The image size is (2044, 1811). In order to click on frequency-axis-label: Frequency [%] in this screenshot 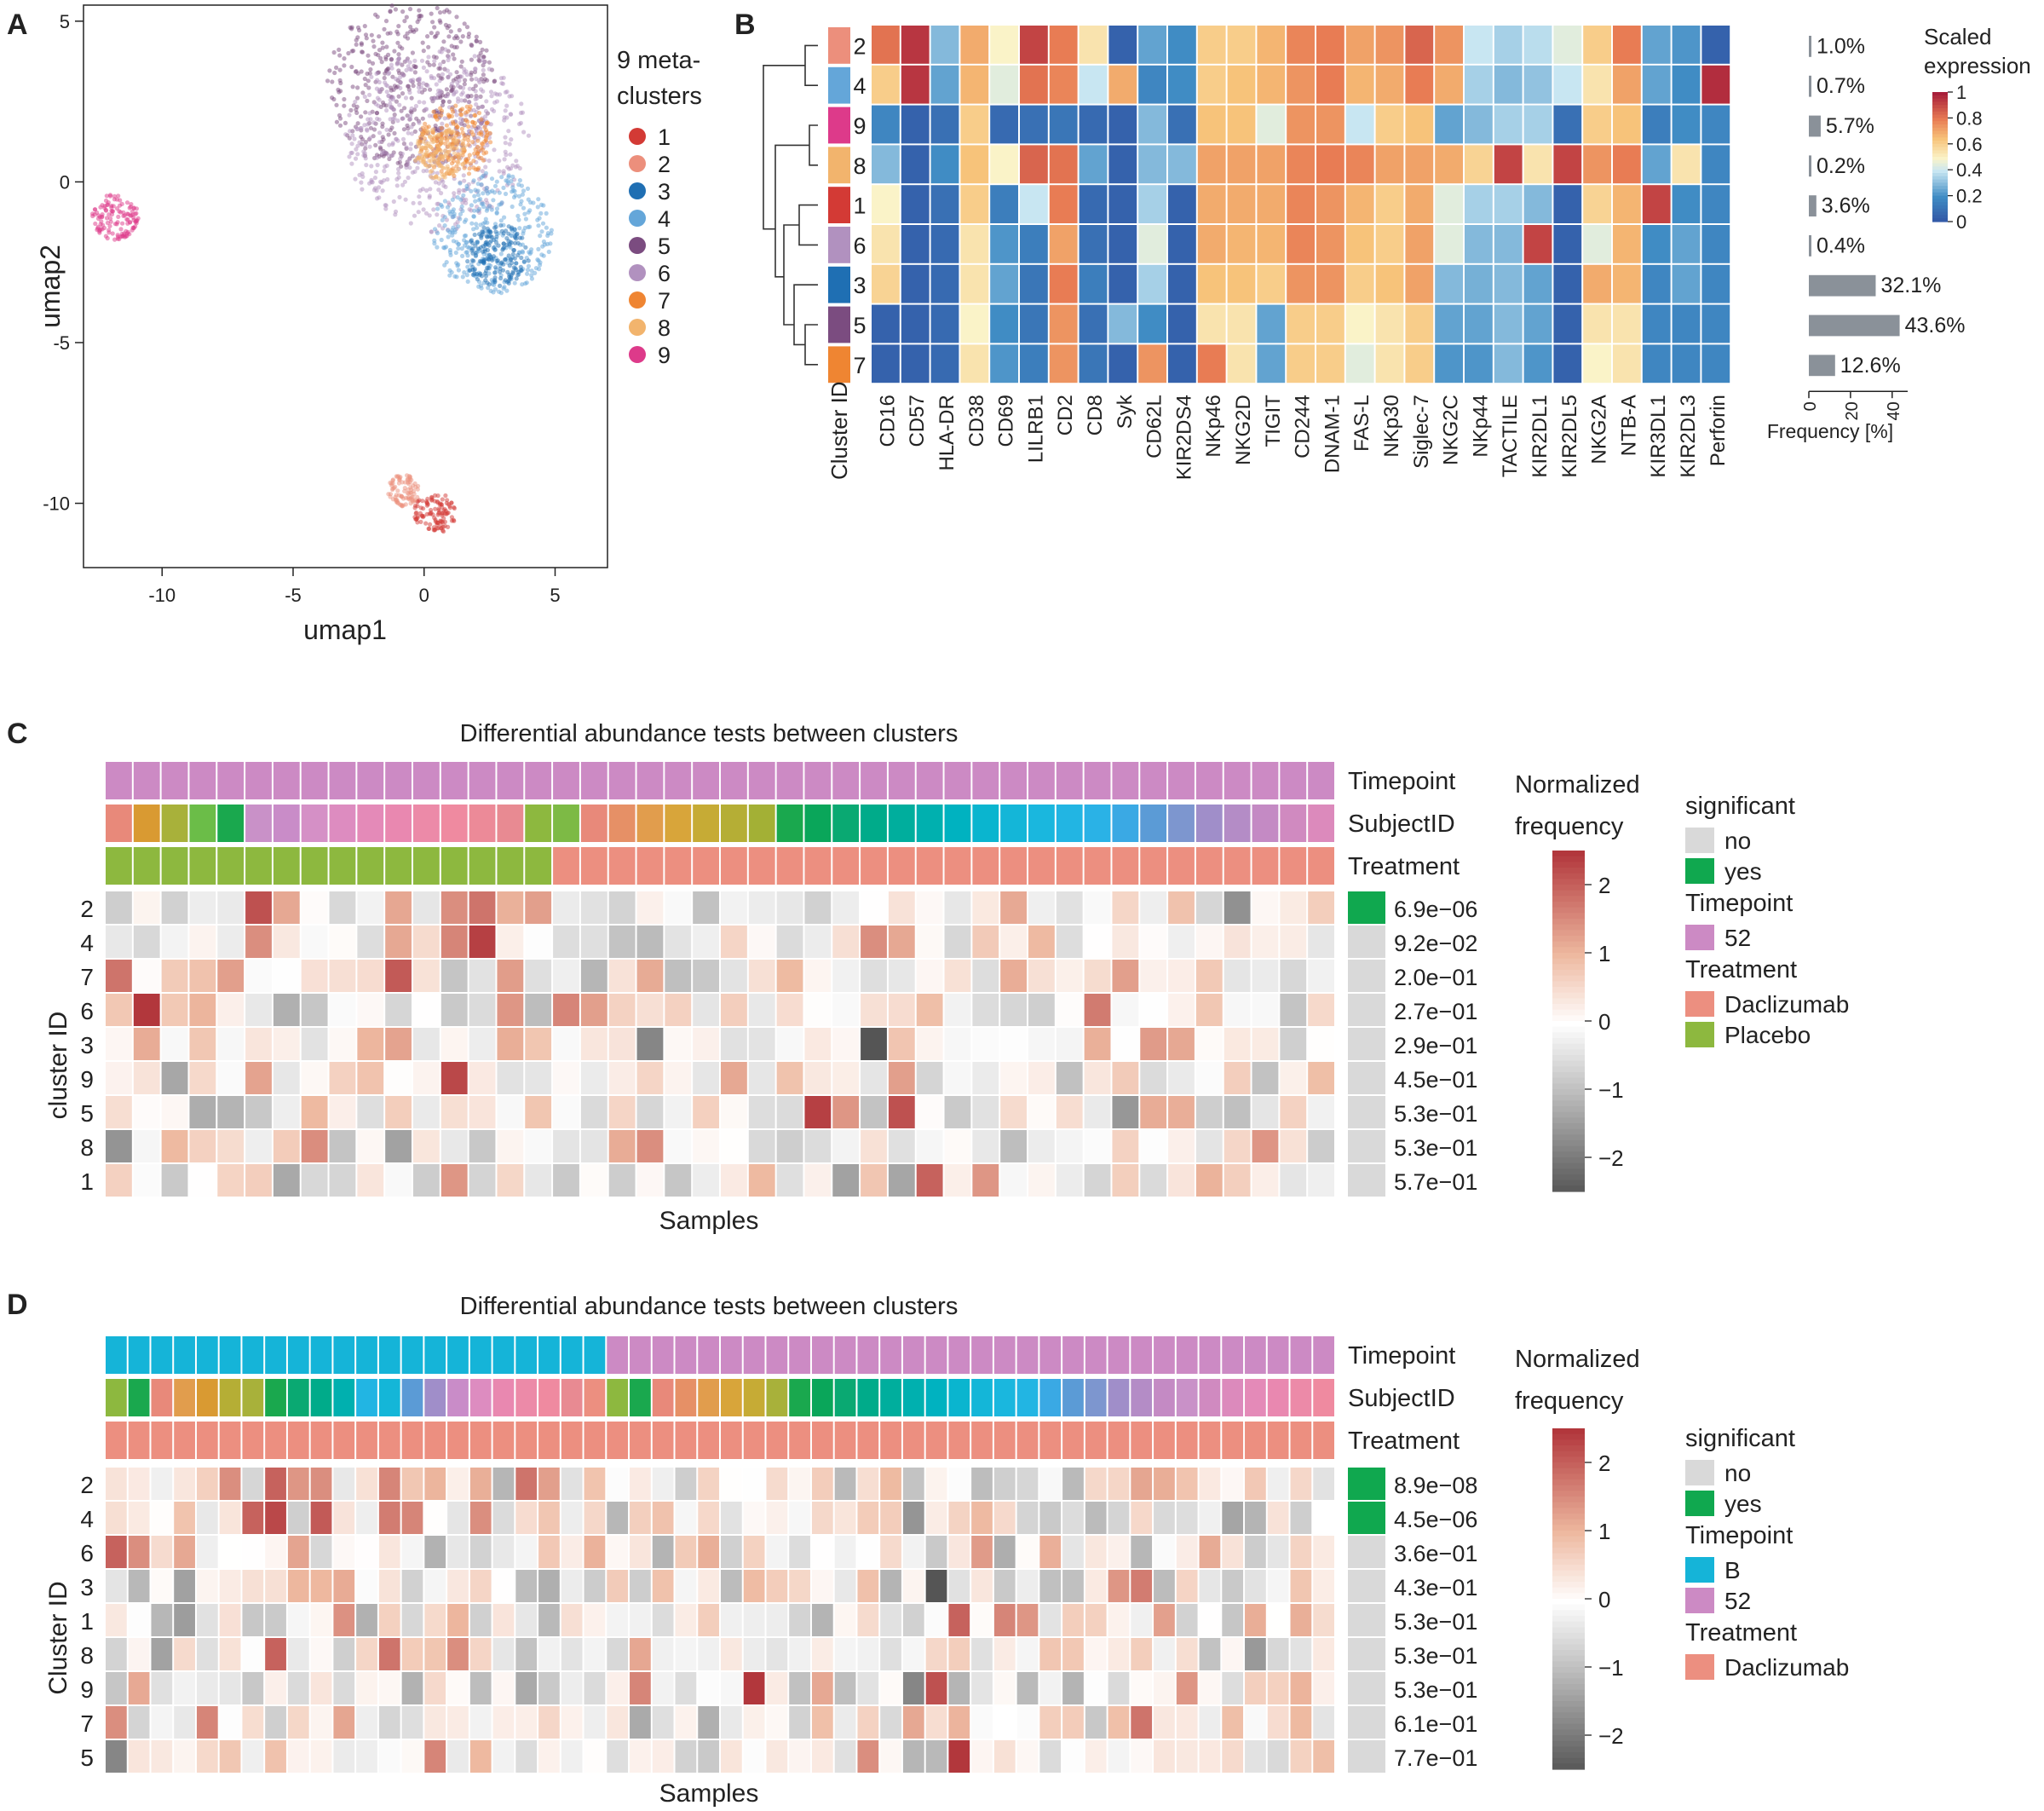, I will do `click(1830, 431)`.